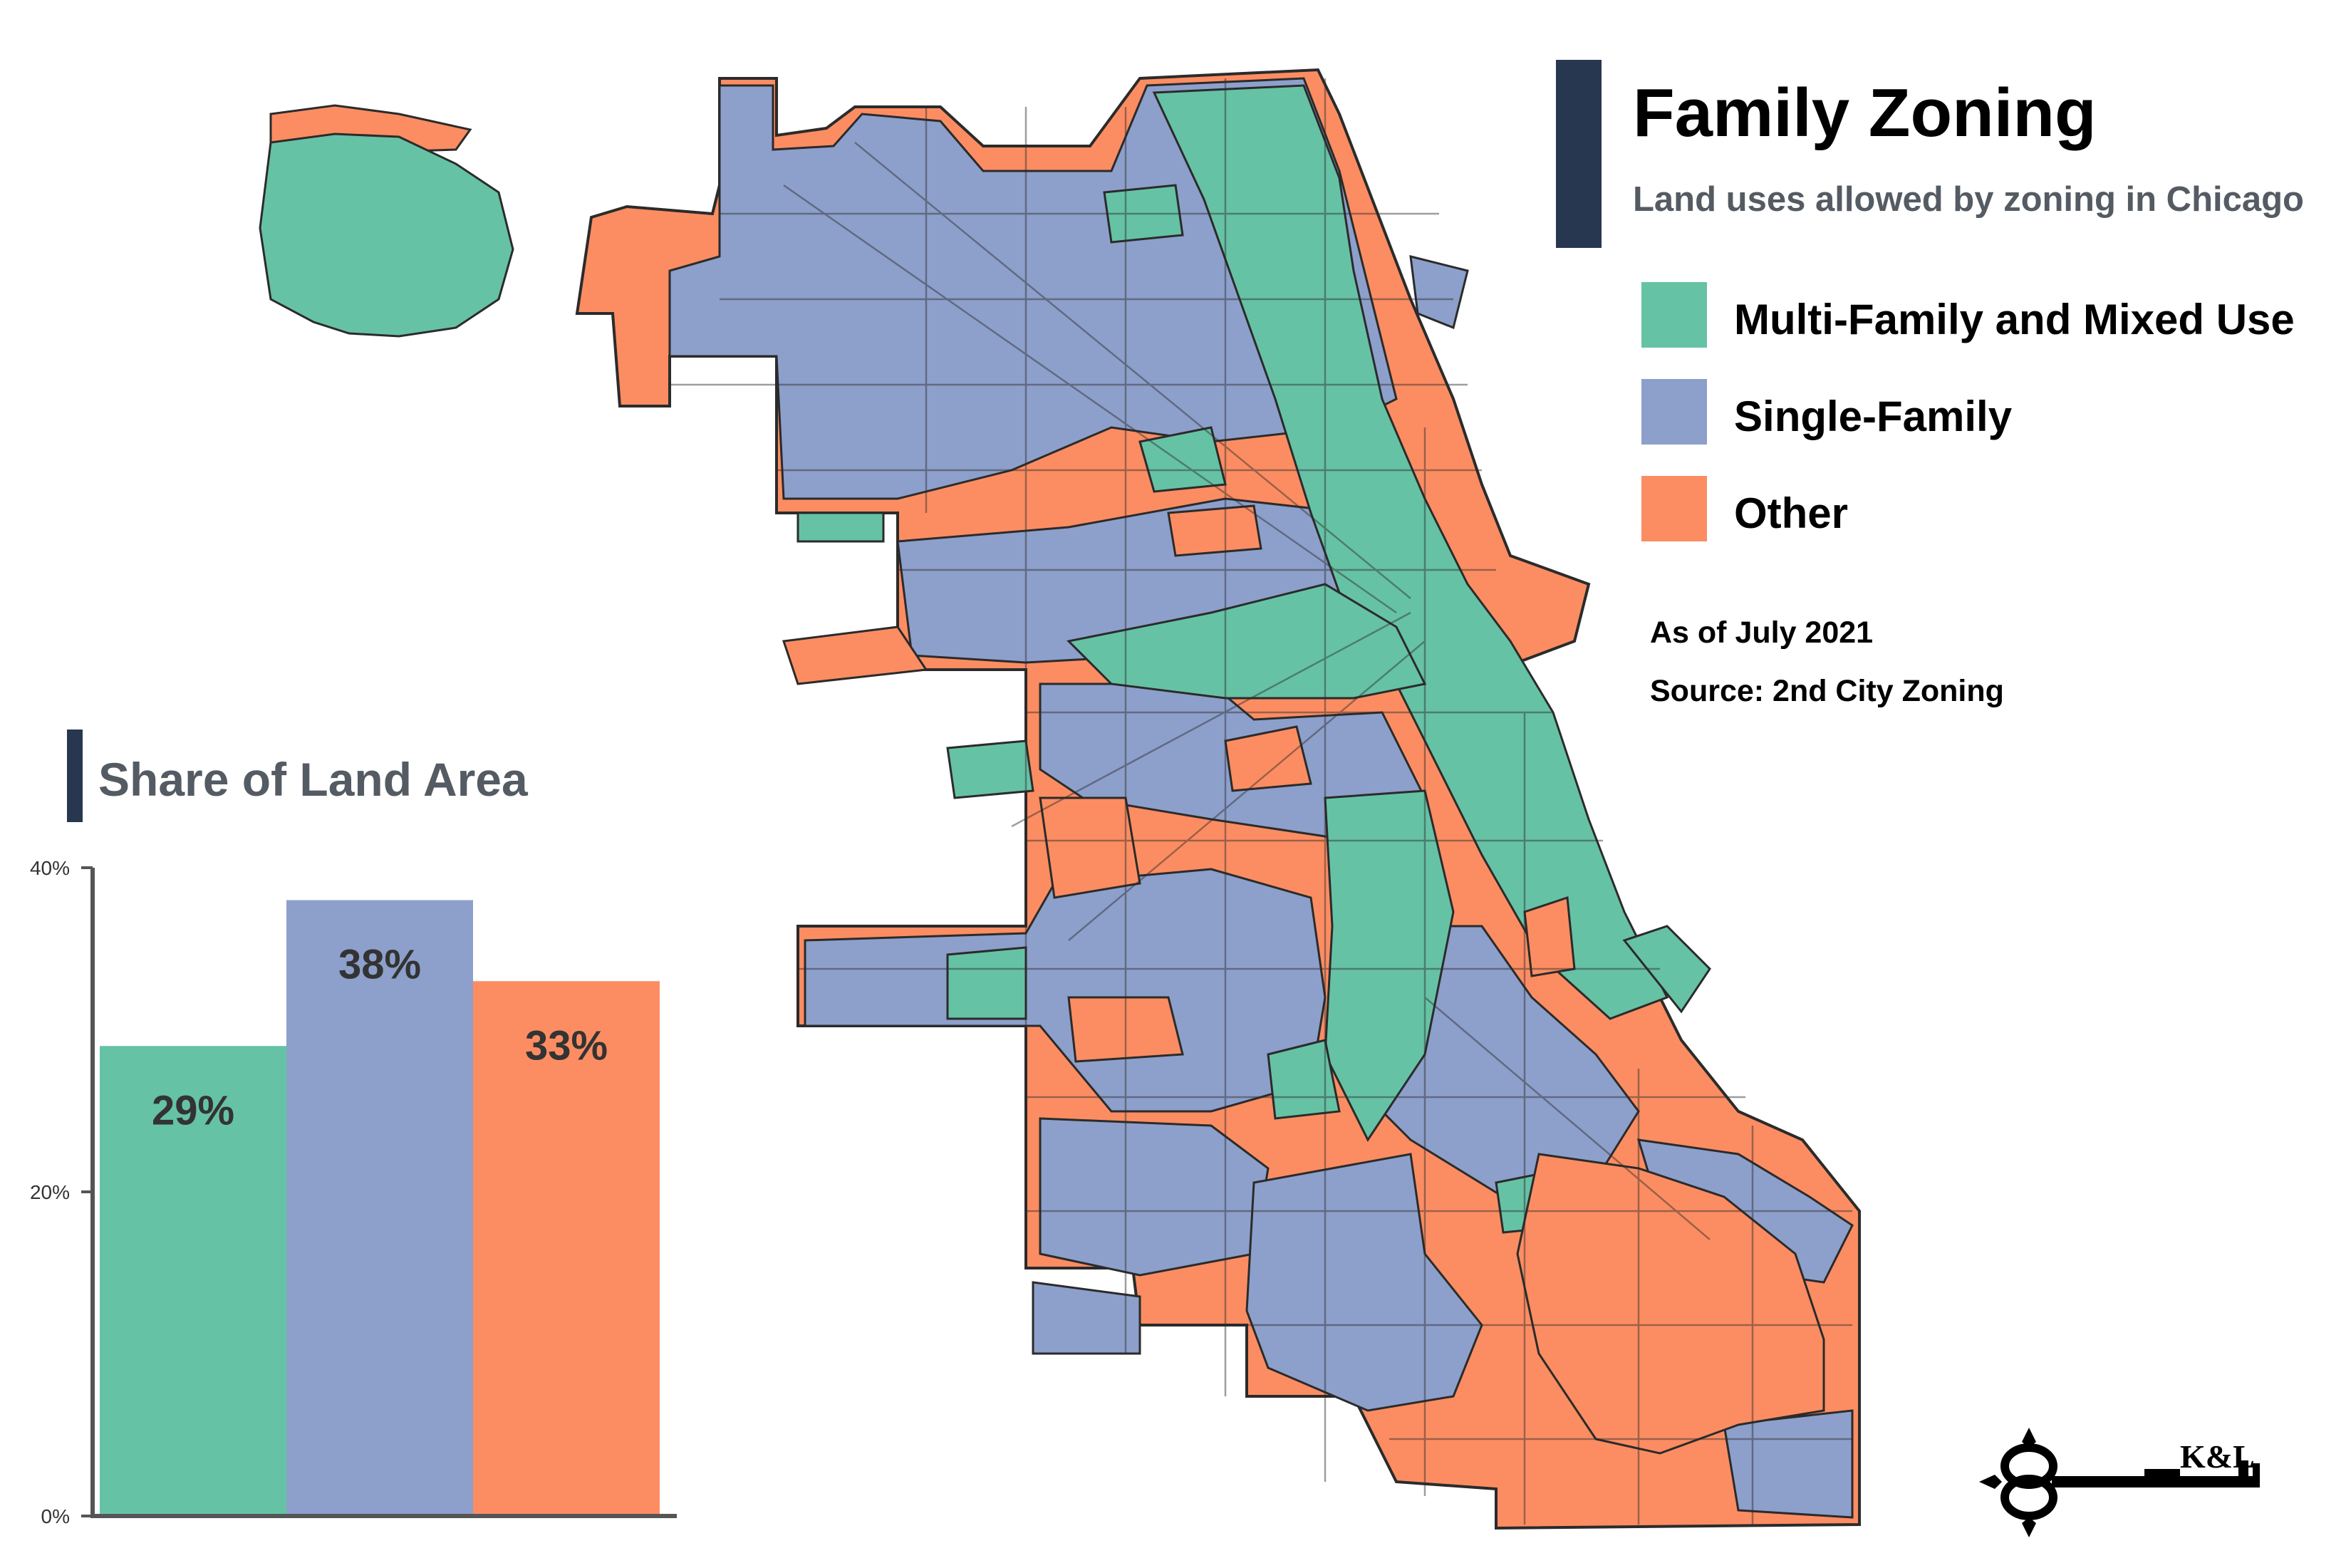 The image size is (2351, 1568). Describe the element at coordinates (313, 779) in the screenshot. I see `chart-title: Share of Land Area` at that location.